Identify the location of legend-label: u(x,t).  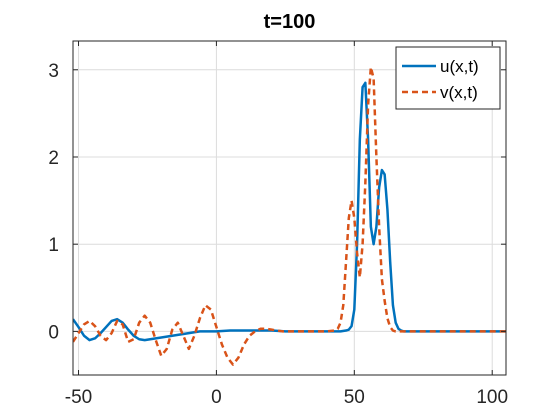
(459, 66).